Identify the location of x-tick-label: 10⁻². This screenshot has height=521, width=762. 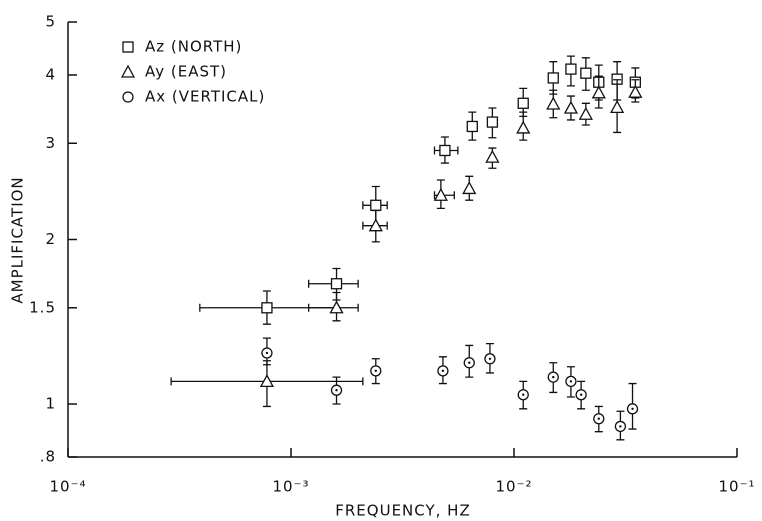
(513, 487).